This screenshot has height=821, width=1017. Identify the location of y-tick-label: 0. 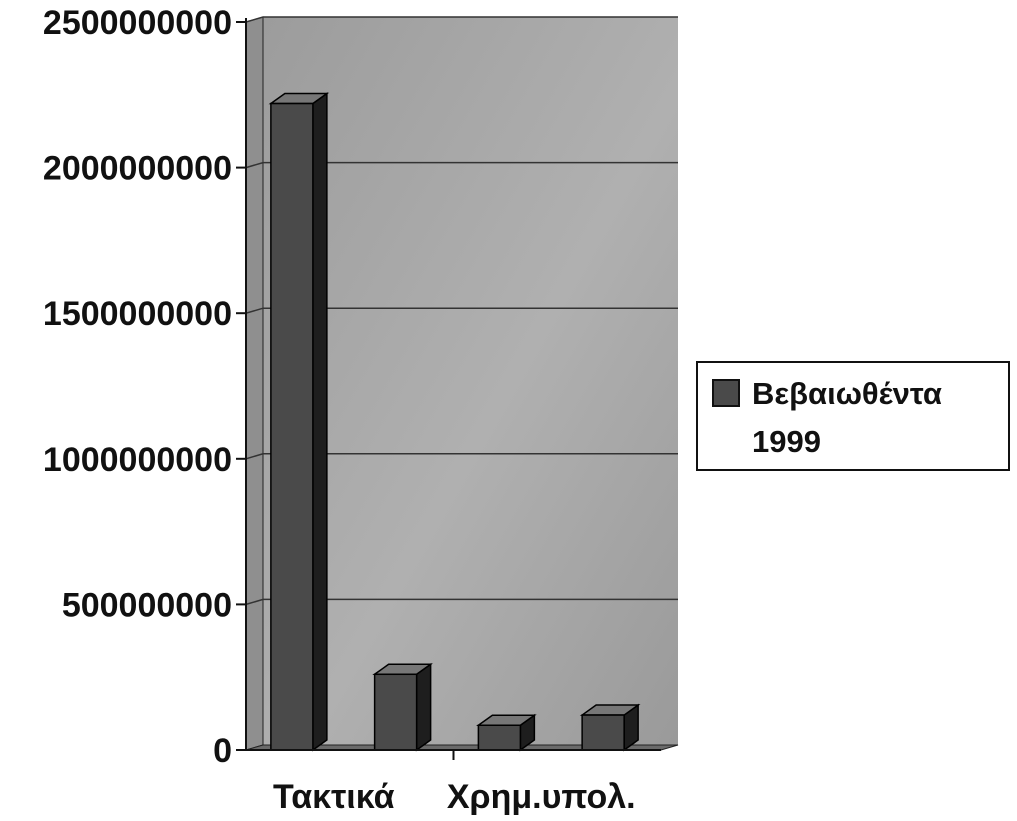
(222, 751).